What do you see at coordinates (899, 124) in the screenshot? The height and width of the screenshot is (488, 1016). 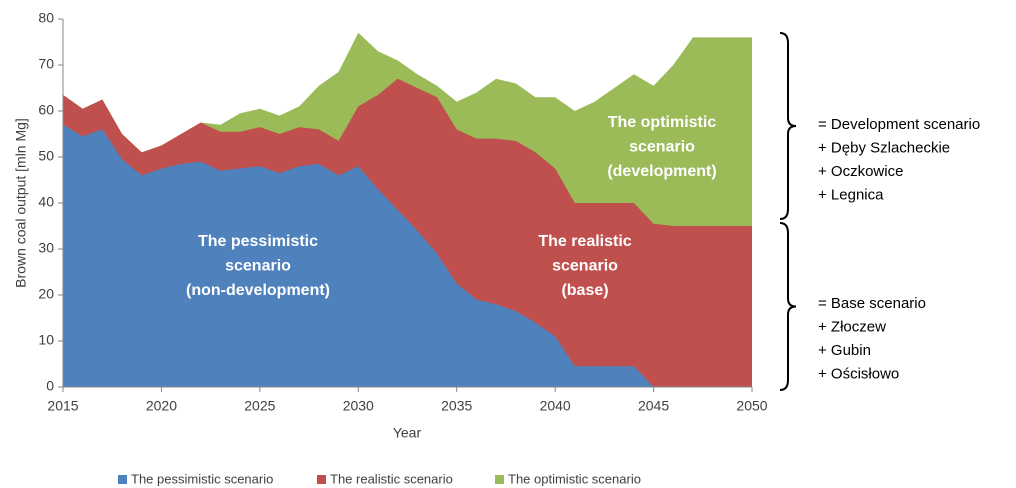 I see `bracket-text: = Development scenario` at bounding box center [899, 124].